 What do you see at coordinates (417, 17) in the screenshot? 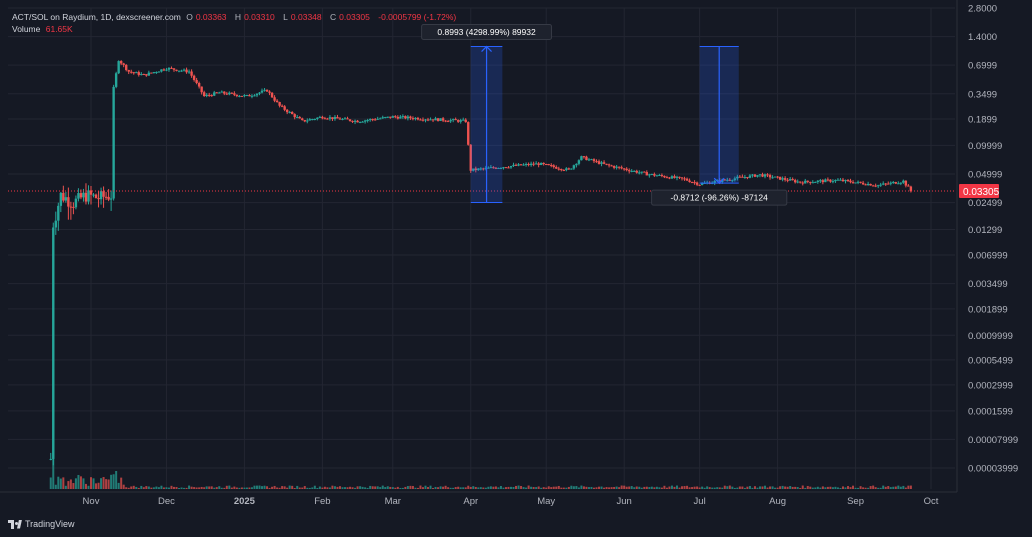
I see `change-value: -0.0005799 (-1.72%)` at bounding box center [417, 17].